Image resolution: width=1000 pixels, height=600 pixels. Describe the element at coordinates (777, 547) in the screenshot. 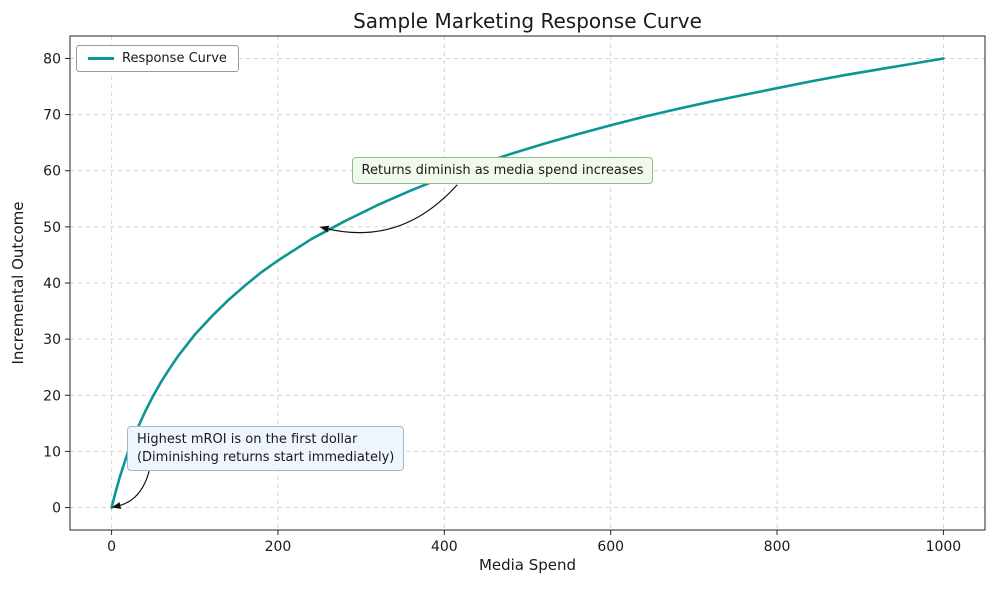

I see `x-tick-label: 800` at that location.